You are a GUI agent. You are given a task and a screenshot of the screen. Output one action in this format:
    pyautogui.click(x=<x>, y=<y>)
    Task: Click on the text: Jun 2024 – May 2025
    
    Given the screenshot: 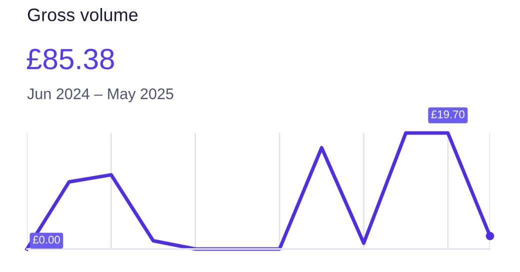 What is the action you would take?
    pyautogui.click(x=100, y=95)
    